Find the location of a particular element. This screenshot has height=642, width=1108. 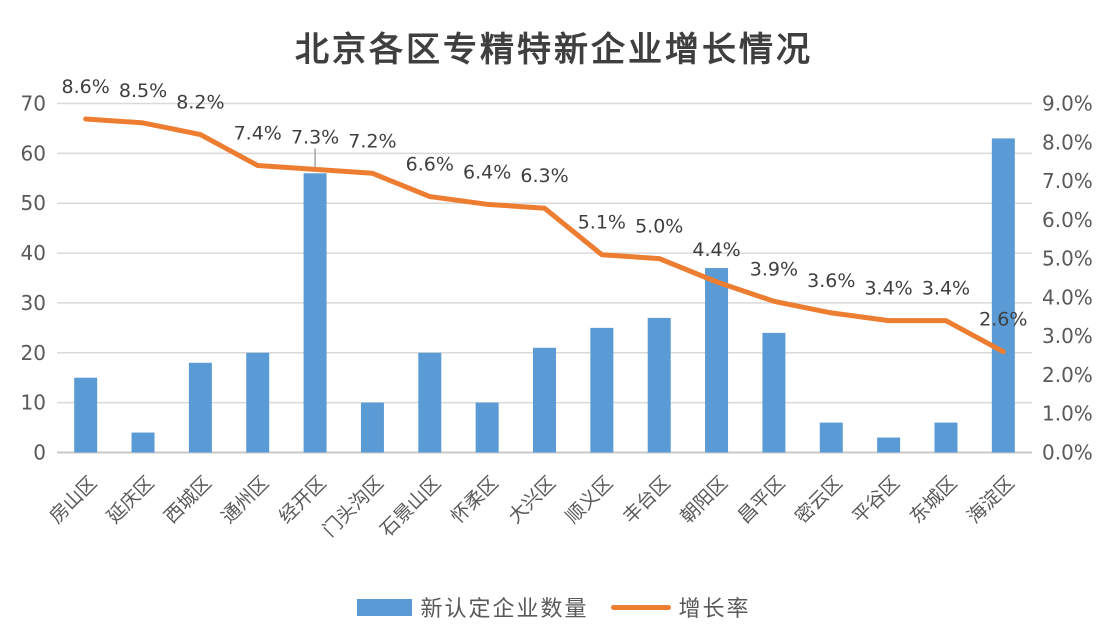

line-data-label: 3.6% is located at coordinates (831, 281).